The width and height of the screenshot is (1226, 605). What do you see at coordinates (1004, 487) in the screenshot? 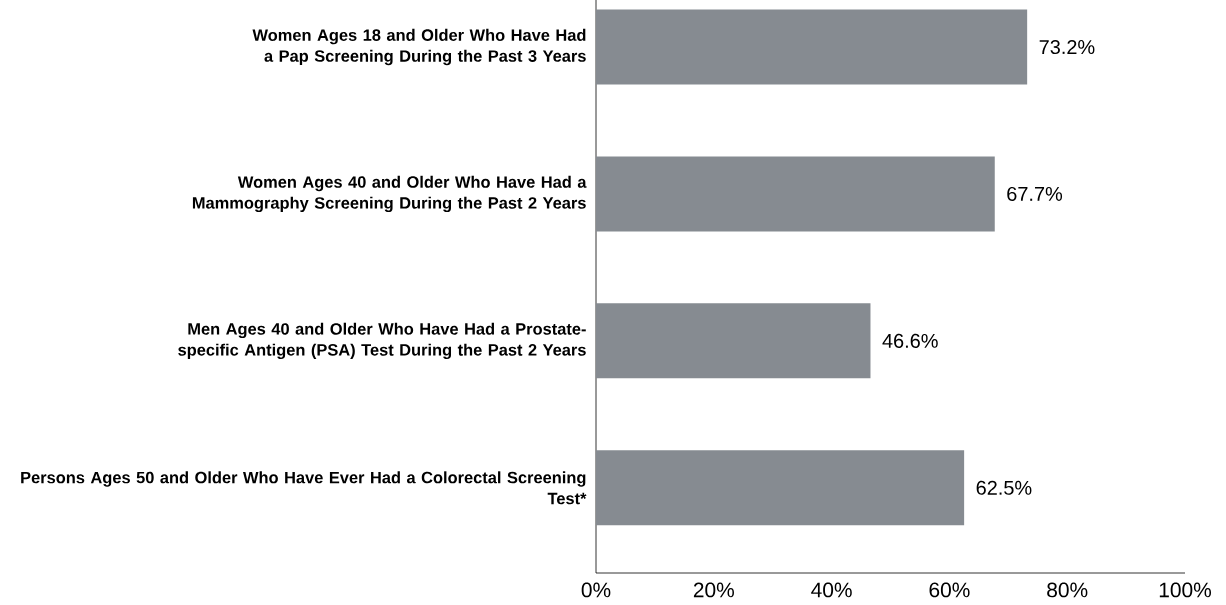
I see `data-label: 62.5%` at bounding box center [1004, 487].